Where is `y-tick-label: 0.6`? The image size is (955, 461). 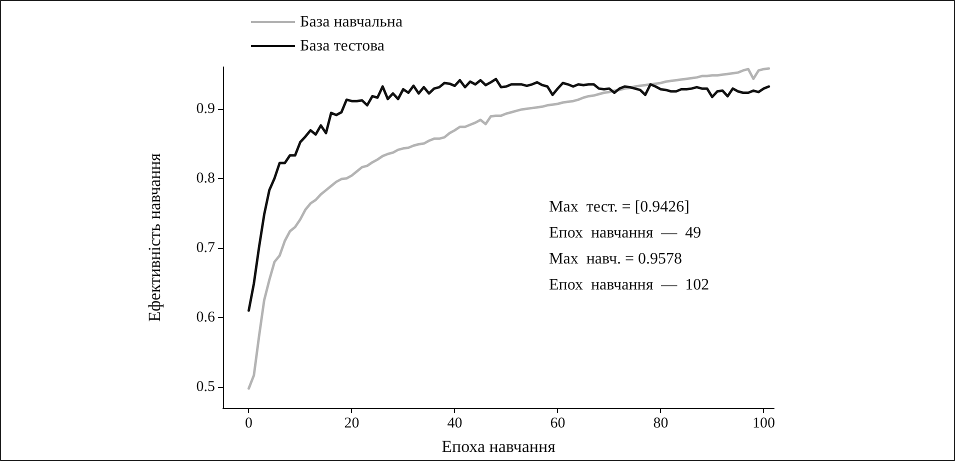 y-tick-label: 0.6 is located at coordinates (206, 318).